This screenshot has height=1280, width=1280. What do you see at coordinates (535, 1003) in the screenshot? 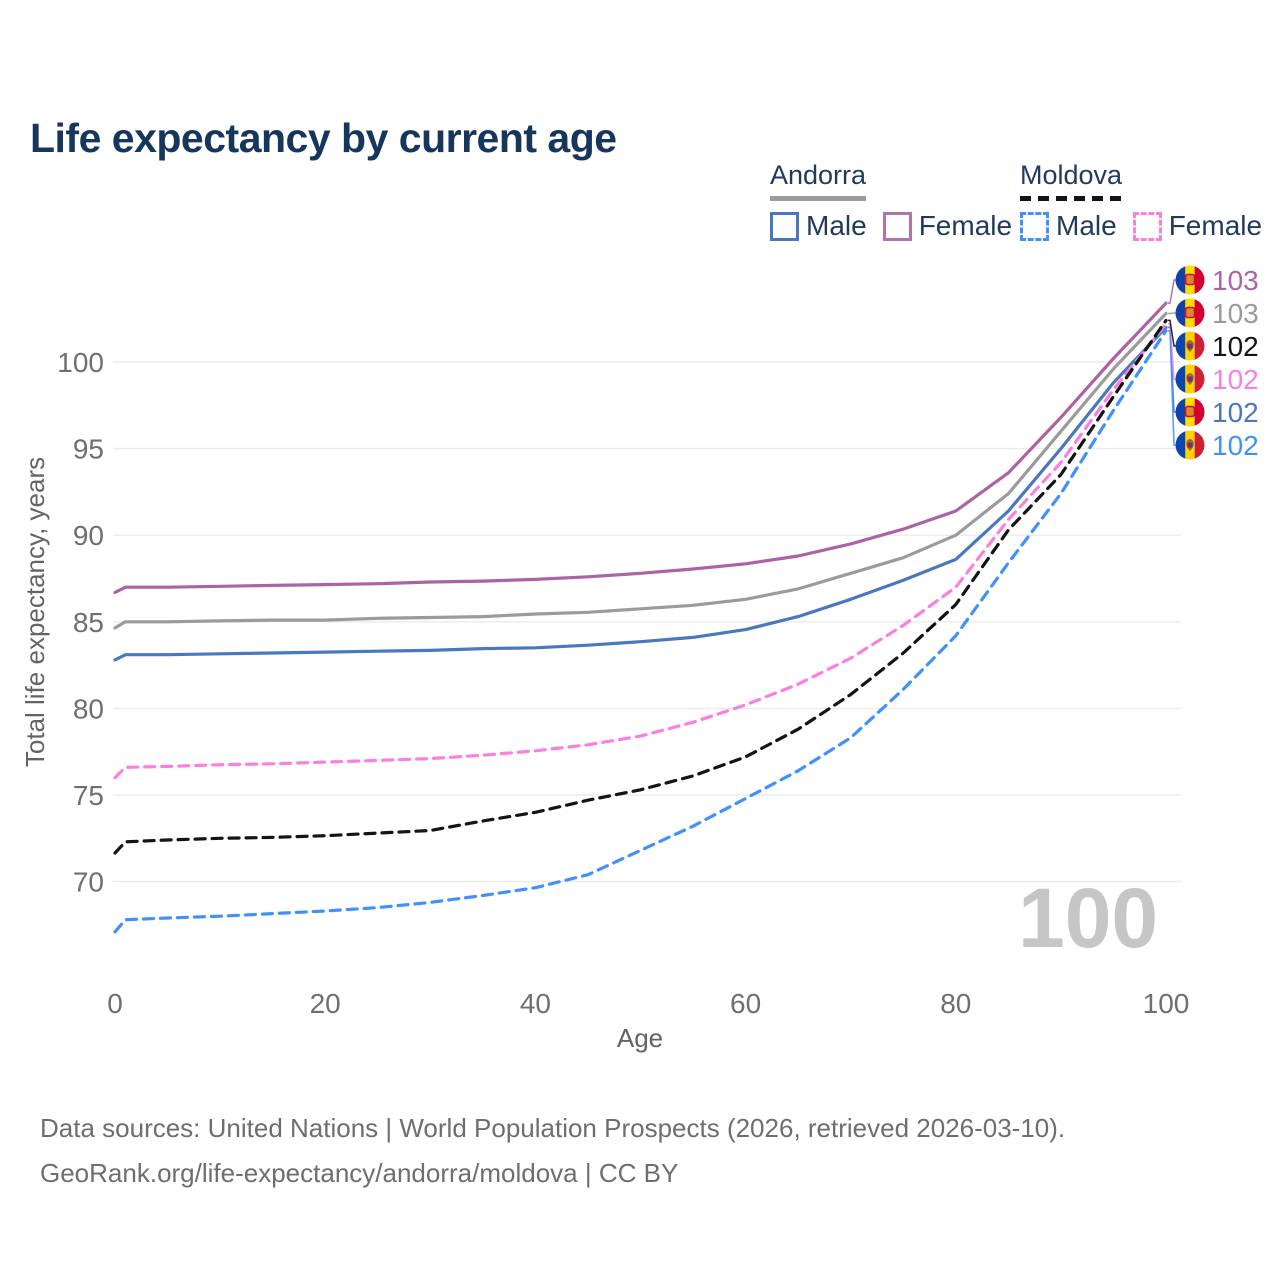
I see `x-tick-label-40: 40` at bounding box center [535, 1003].